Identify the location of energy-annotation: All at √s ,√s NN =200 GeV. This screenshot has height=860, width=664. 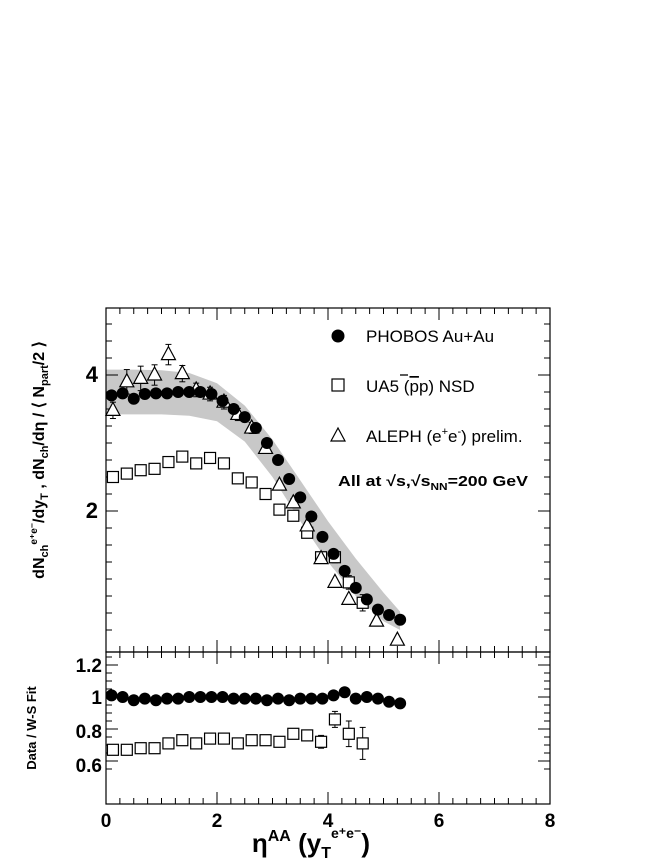
(433, 483).